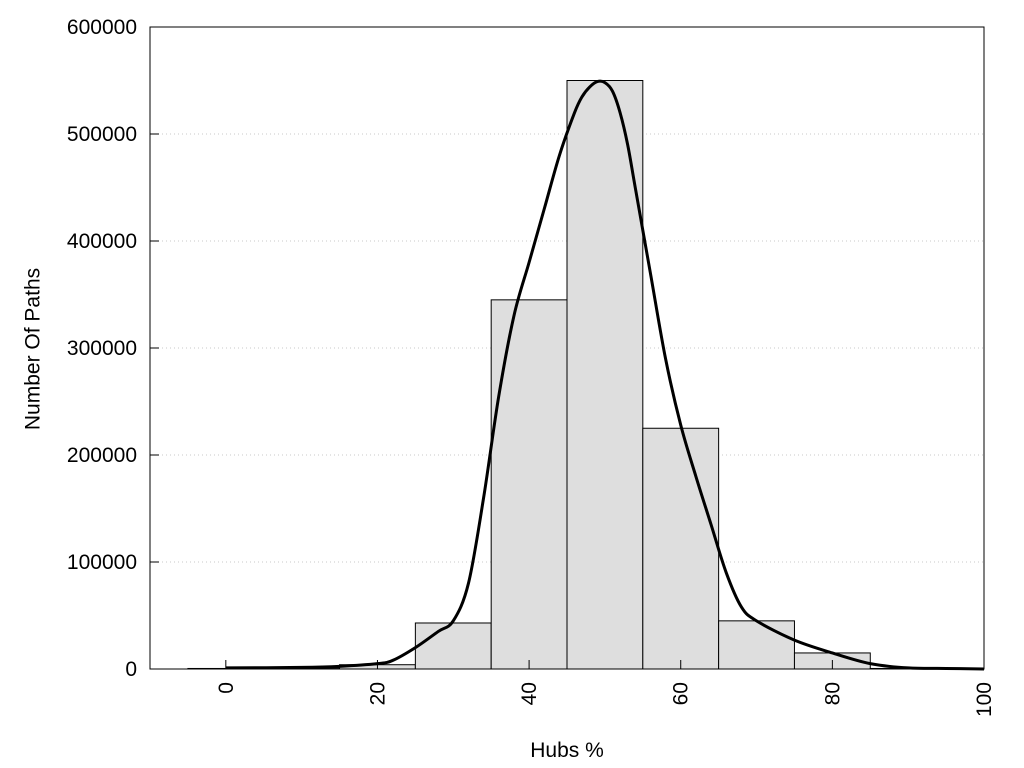 The image size is (1024, 768). I want to click on x-tick-labels: 0 20 40 60 80 100, so click(605, 699).